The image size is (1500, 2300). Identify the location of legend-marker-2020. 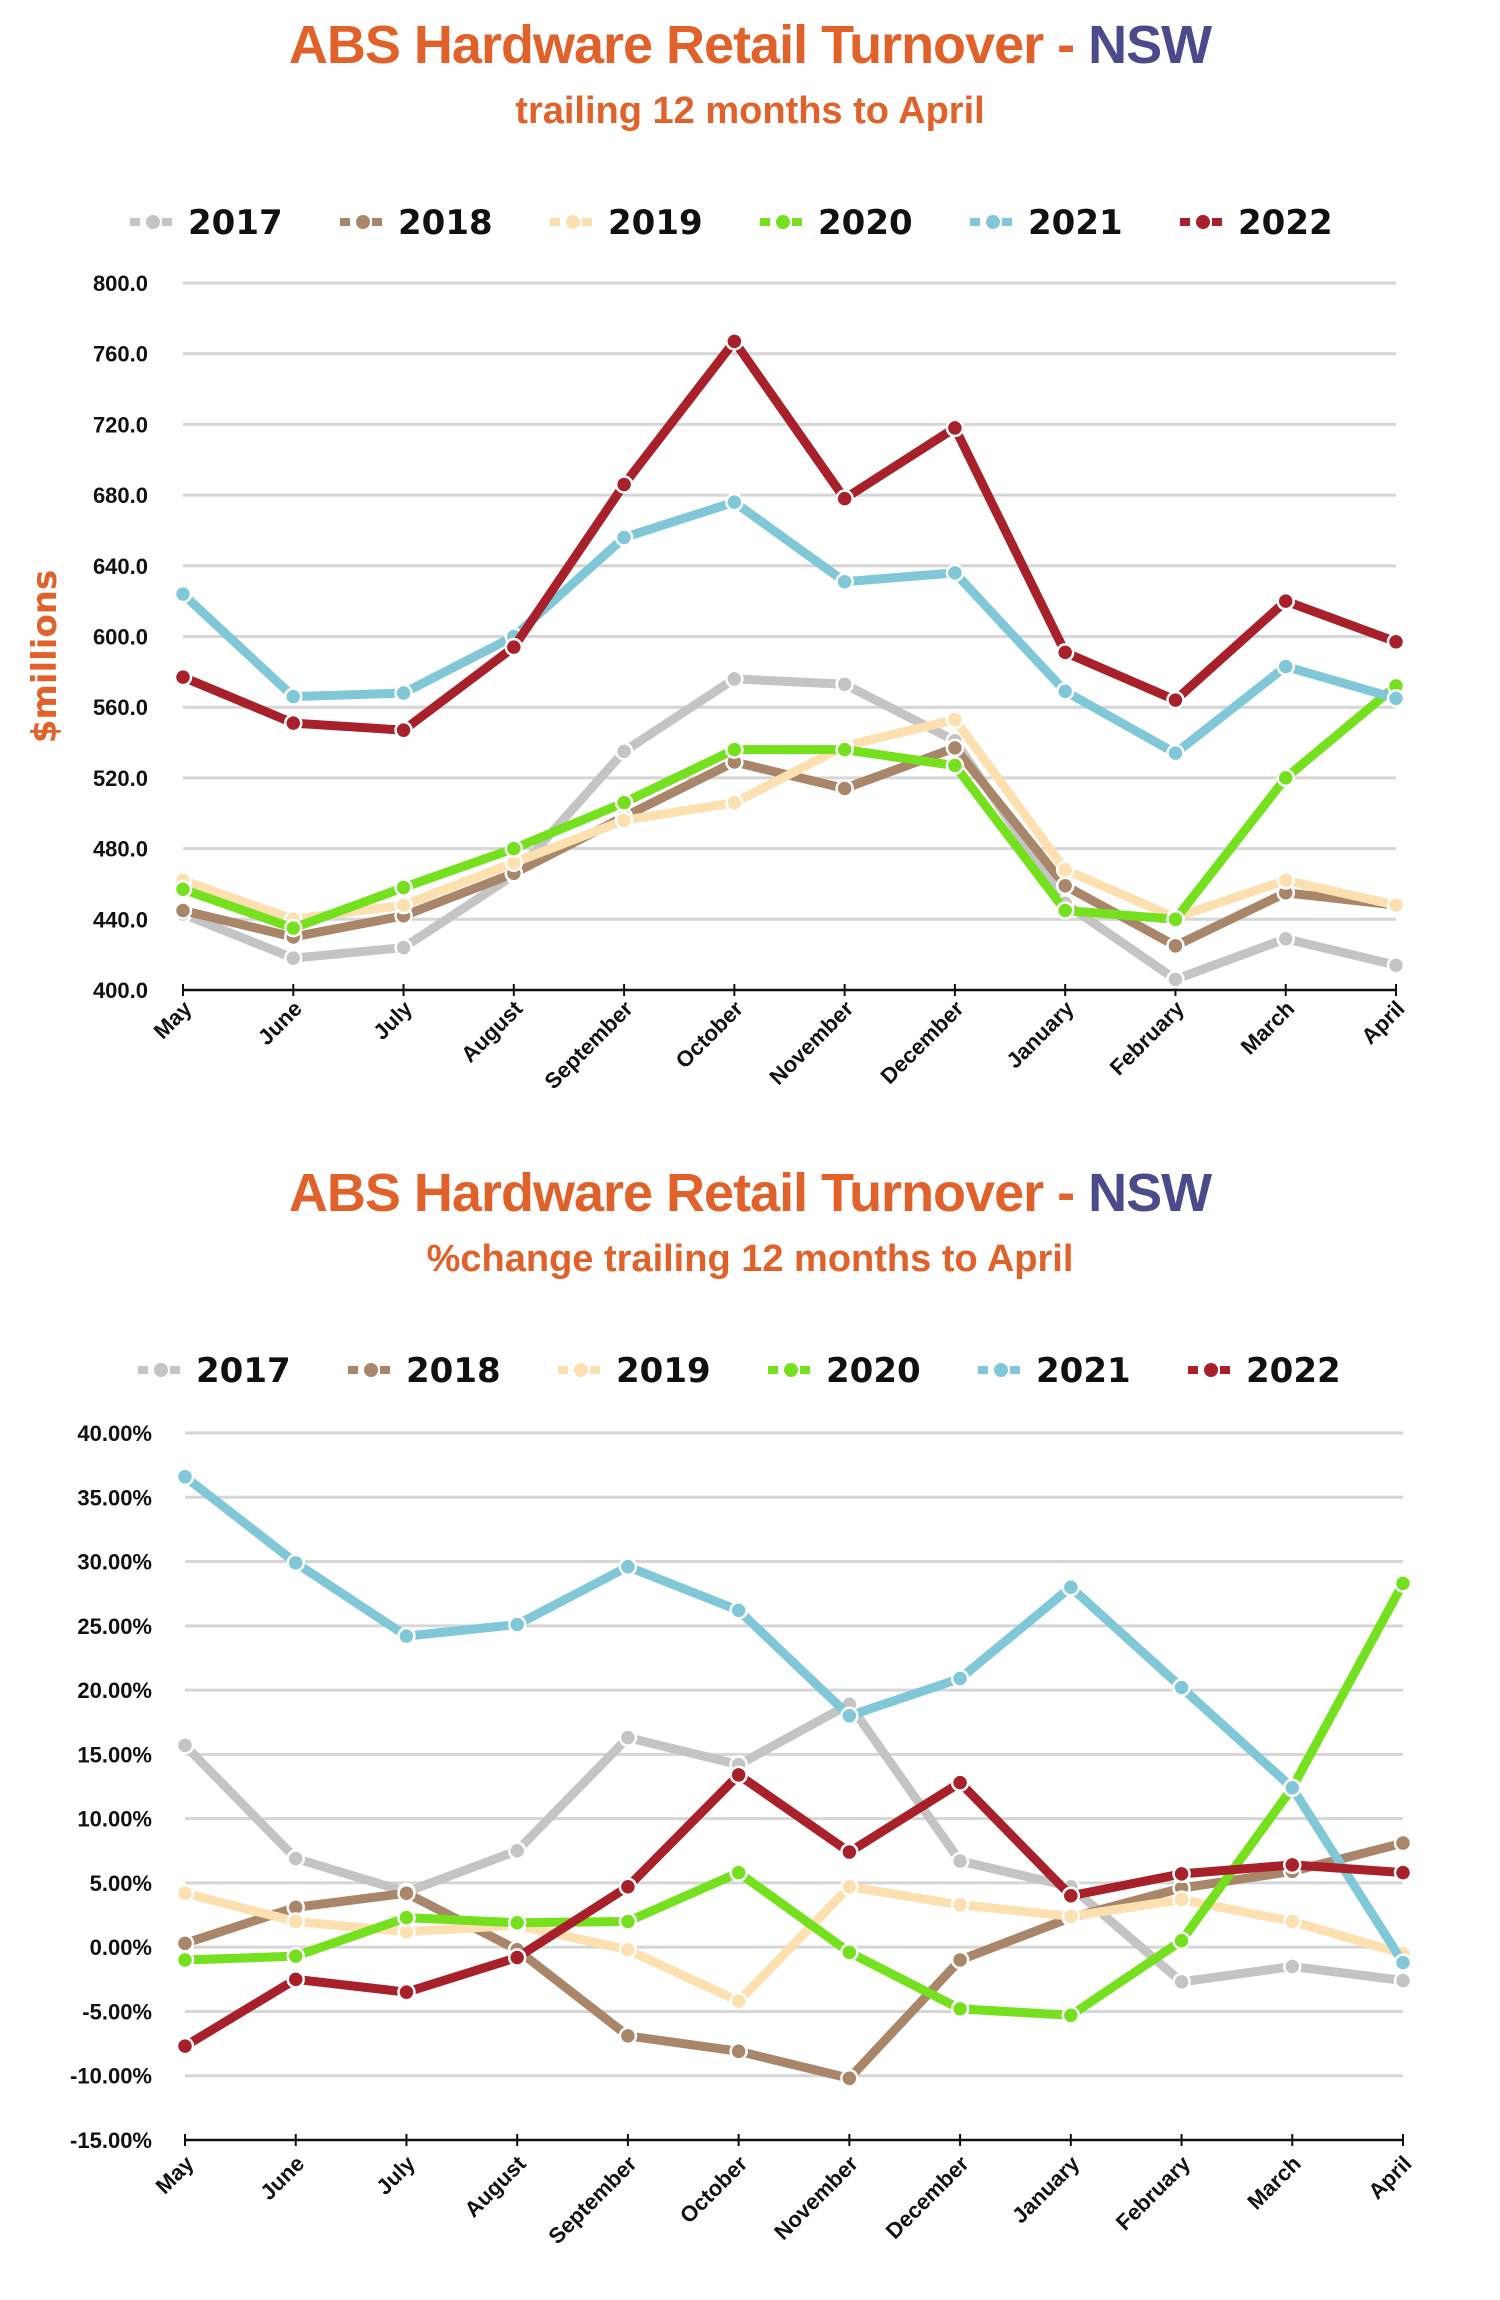
(783, 222).